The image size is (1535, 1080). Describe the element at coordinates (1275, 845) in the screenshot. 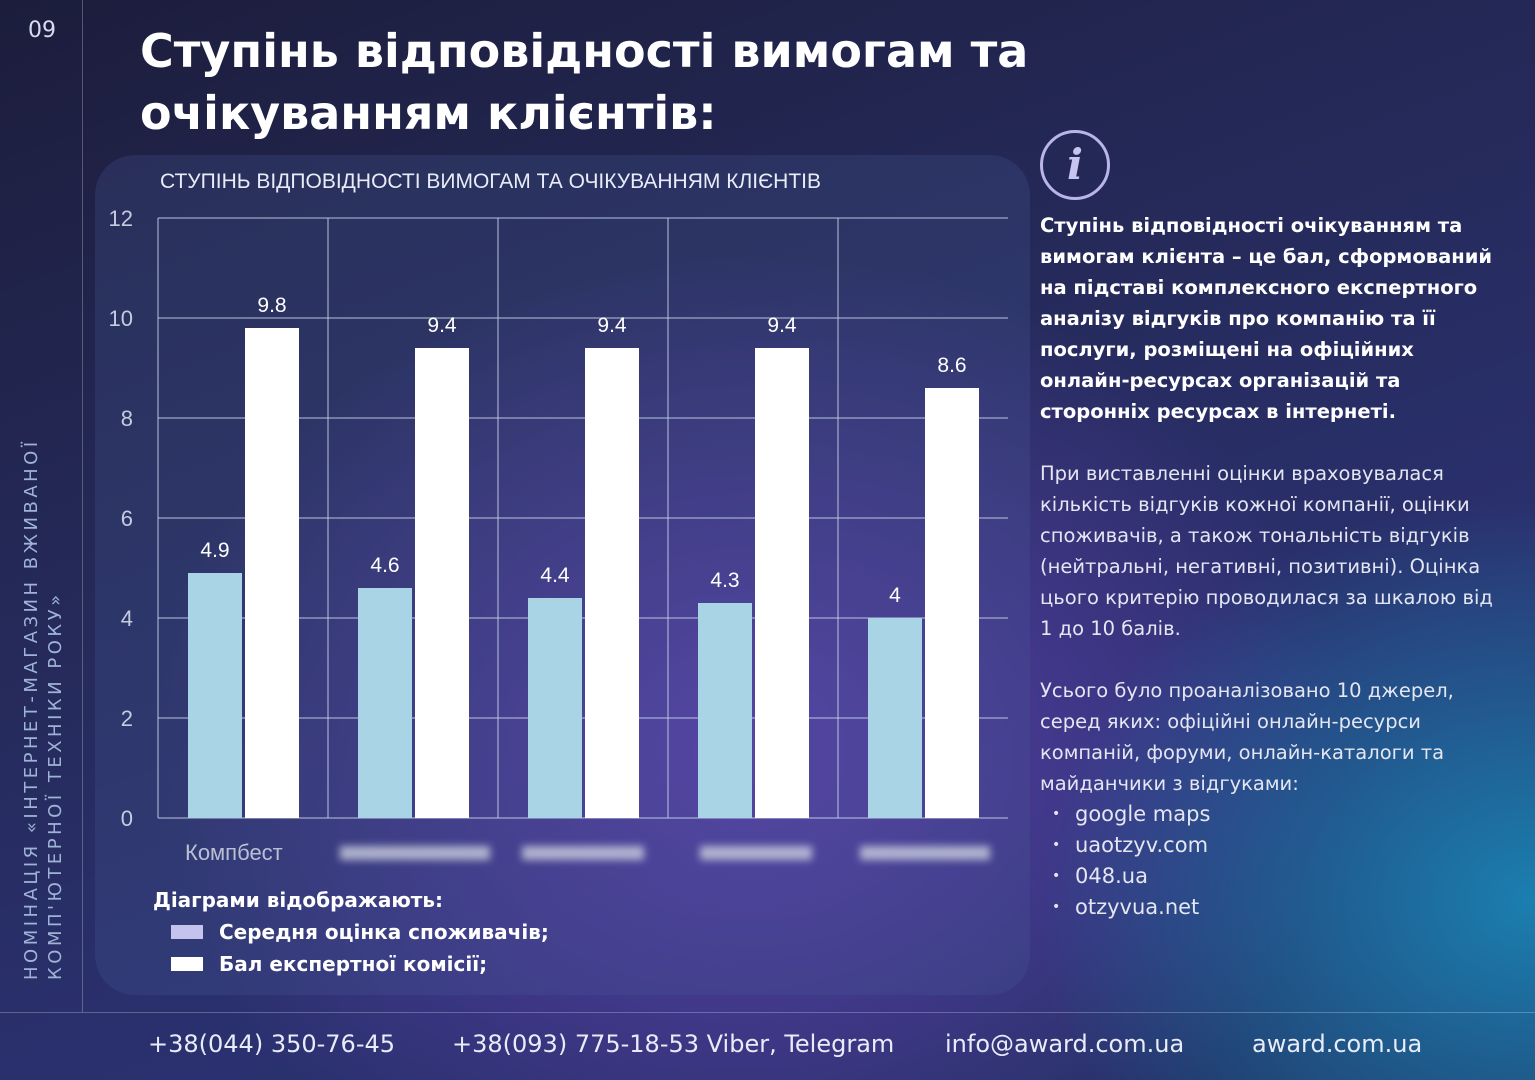

I see `source-item: uaotzyv.com` at that location.